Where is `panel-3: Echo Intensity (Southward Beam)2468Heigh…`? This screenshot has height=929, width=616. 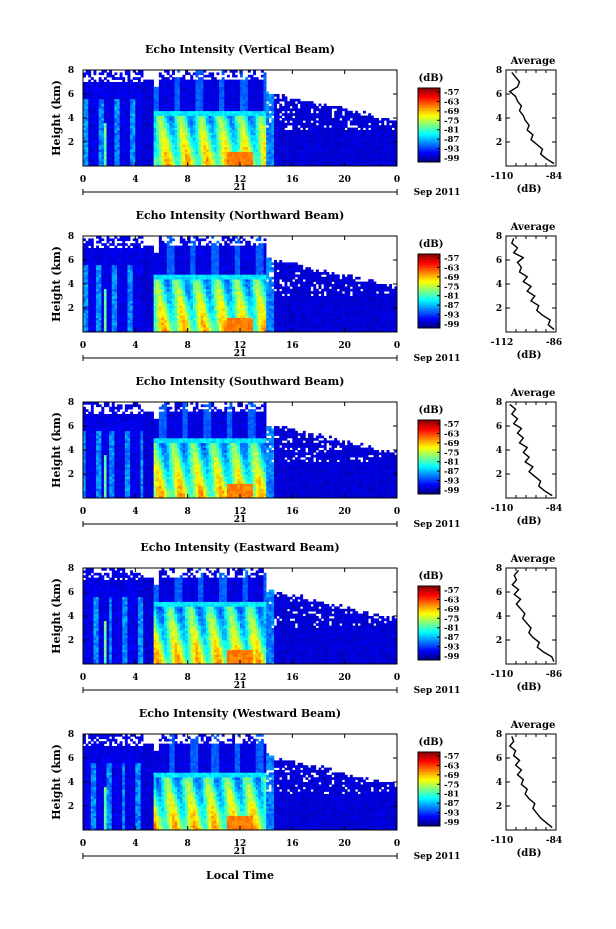
panel-3: Echo Intensity (Southward Beam)2468Heigh… is located at coordinates (306, 452).